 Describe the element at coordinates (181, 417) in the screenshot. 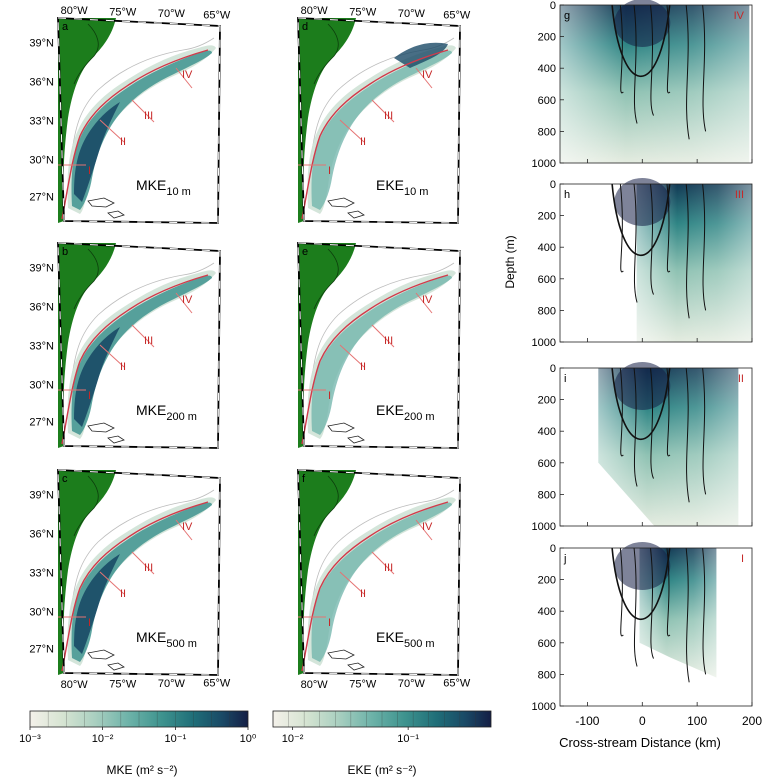

I see `panel-label-sub: 200 m` at that location.